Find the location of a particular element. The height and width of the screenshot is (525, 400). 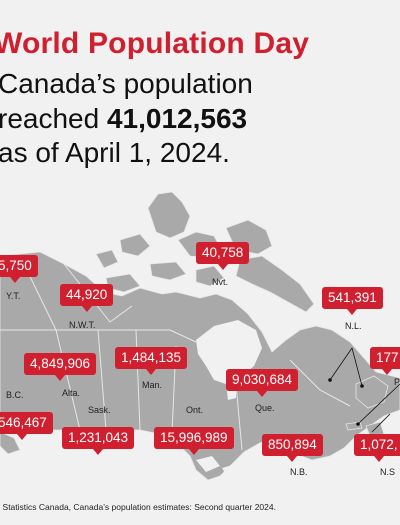

province-label-pei: P is located at coordinates (397, 382).